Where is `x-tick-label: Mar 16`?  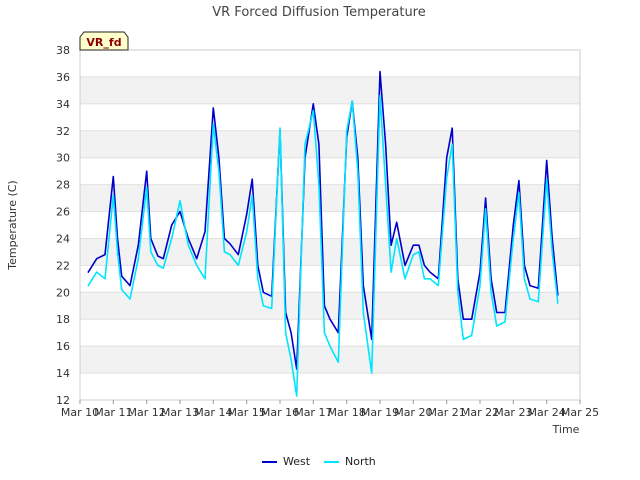 x-tick-label: Mar 16 is located at coordinates (280, 412).